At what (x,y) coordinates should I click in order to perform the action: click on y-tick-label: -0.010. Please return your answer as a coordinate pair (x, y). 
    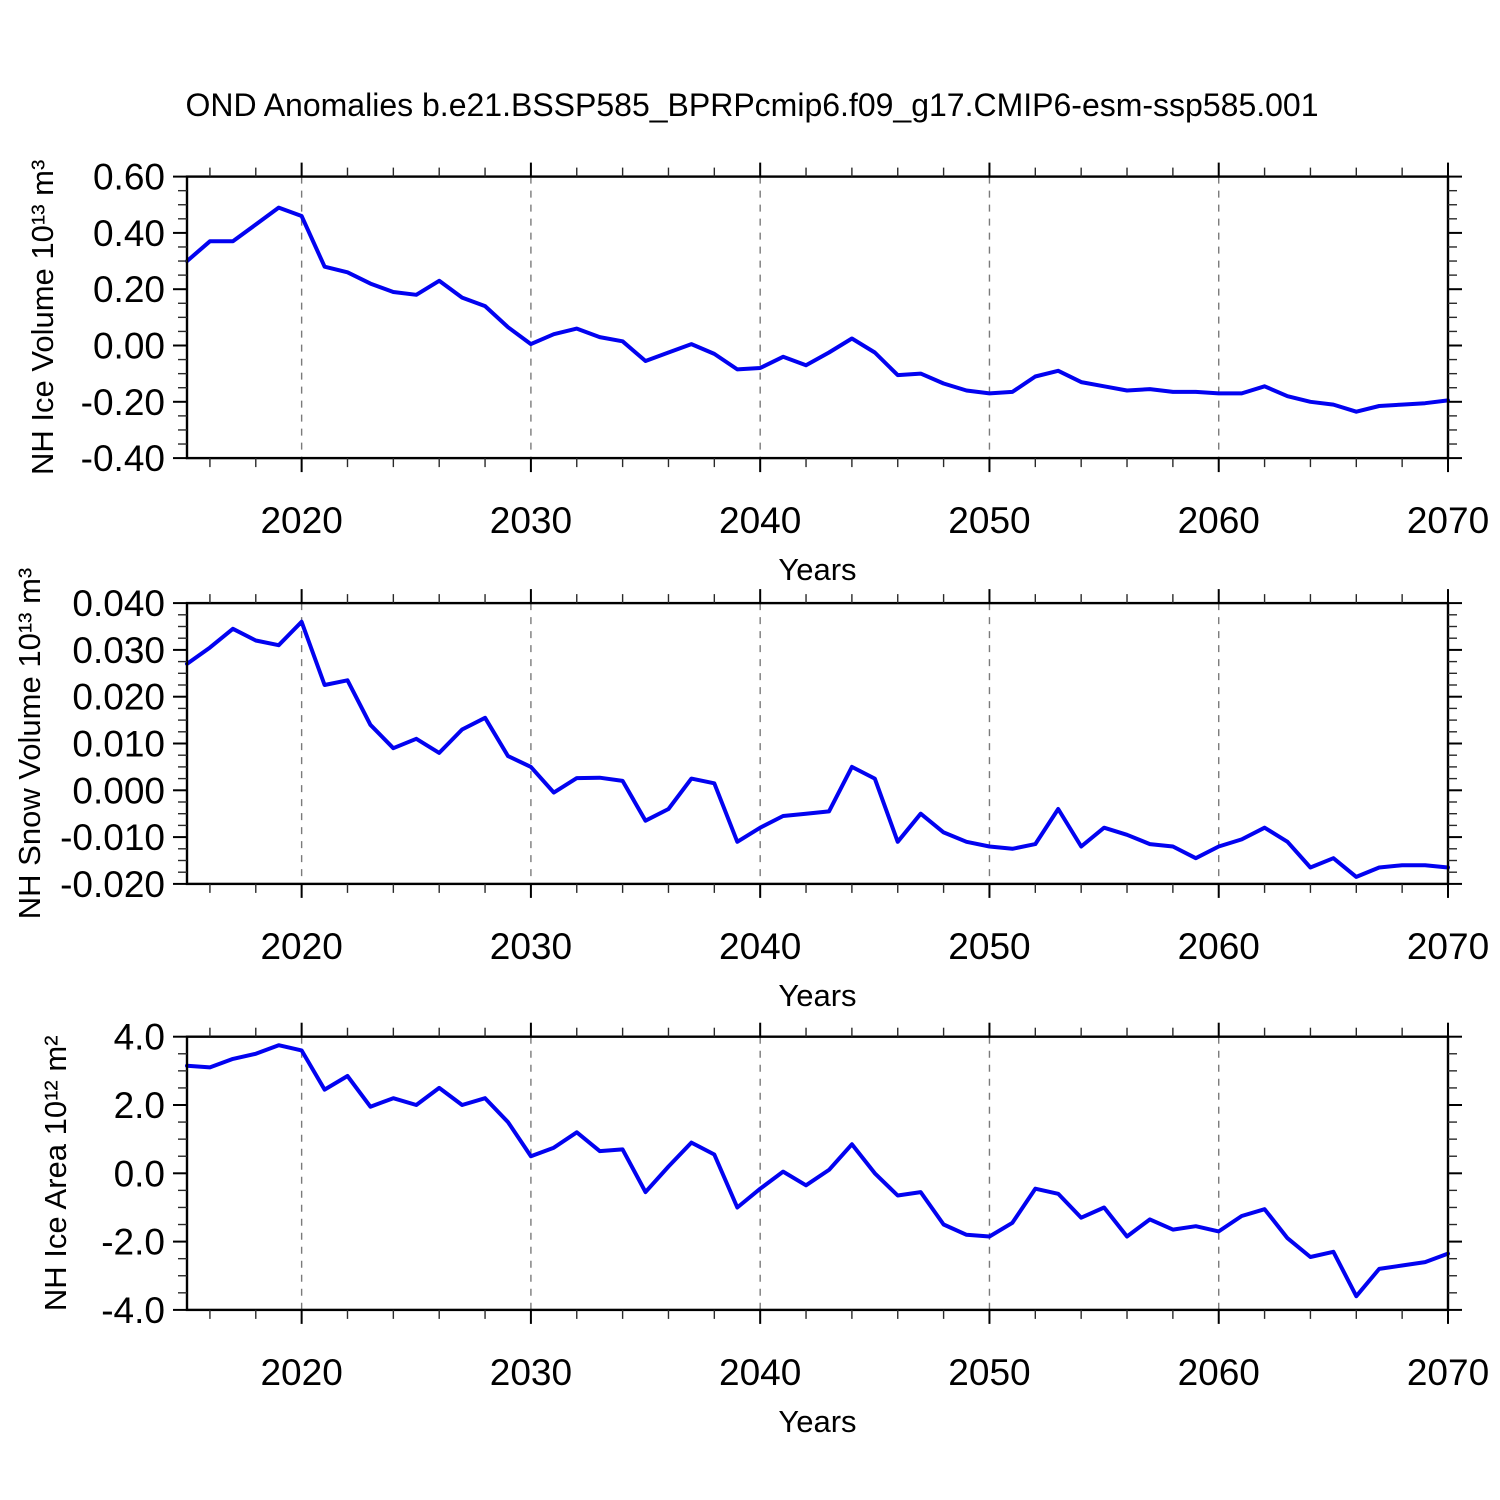
    Looking at the image, I should click on (112, 837).